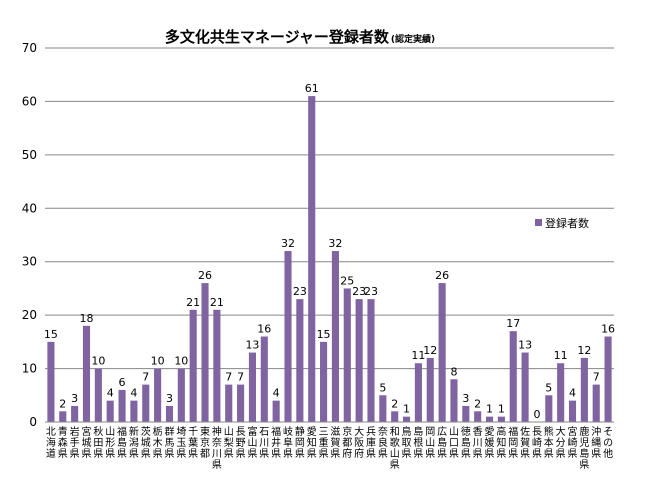 Image resolution: width=650 pixels, height=488 pixels. What do you see at coordinates (63, 442) in the screenshot?
I see `category-label: 青森県` at bounding box center [63, 442].